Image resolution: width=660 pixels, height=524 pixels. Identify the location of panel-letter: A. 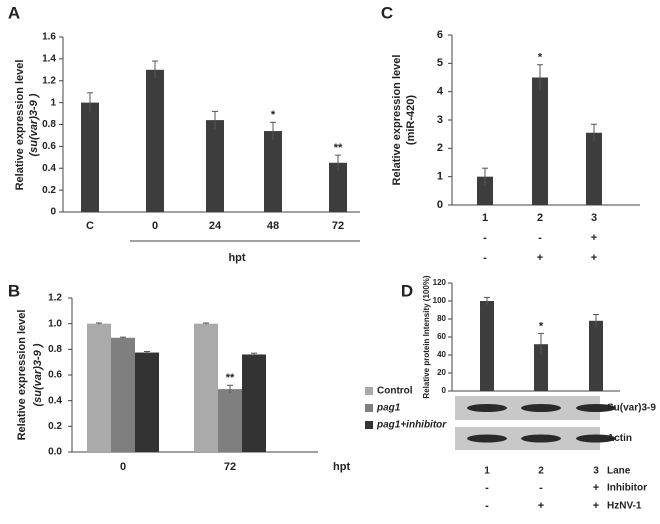
(14, 12).